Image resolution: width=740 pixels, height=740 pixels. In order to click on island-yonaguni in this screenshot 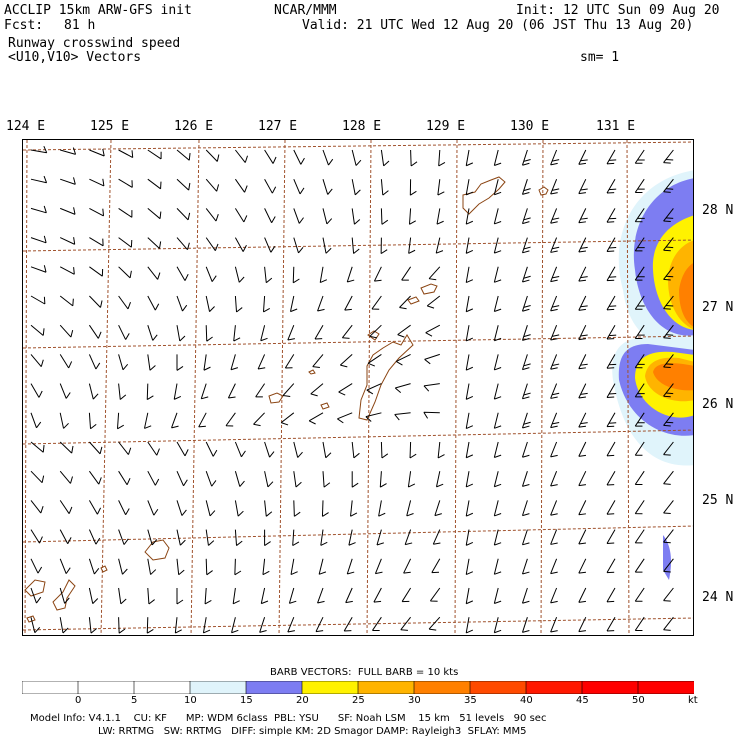, I will do `click(31, 619)`.